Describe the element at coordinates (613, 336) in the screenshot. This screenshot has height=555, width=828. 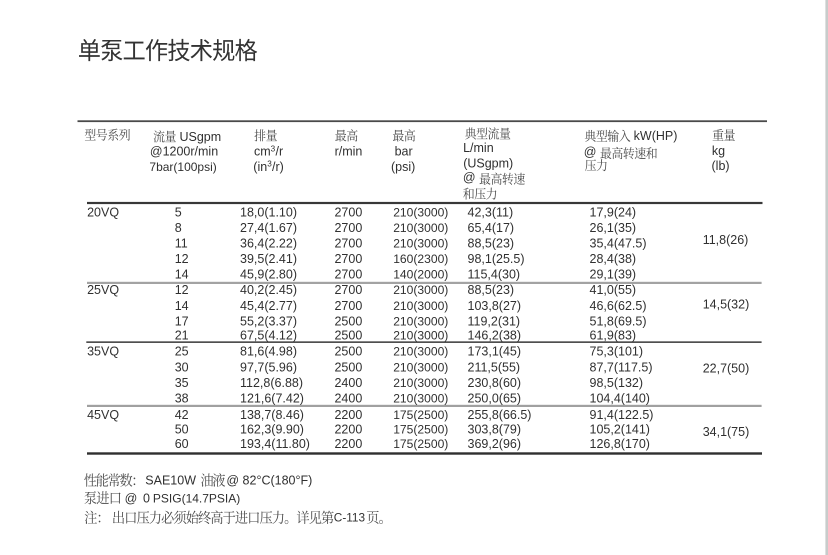
I see `svg-text: 61,9(83)` at that location.